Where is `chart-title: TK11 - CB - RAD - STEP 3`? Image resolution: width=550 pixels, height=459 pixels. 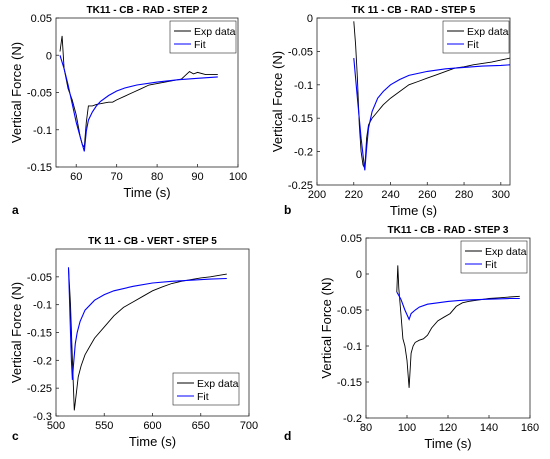
chart-title: TK11 - CB - RAD - STEP 3 is located at coordinates (448, 230).